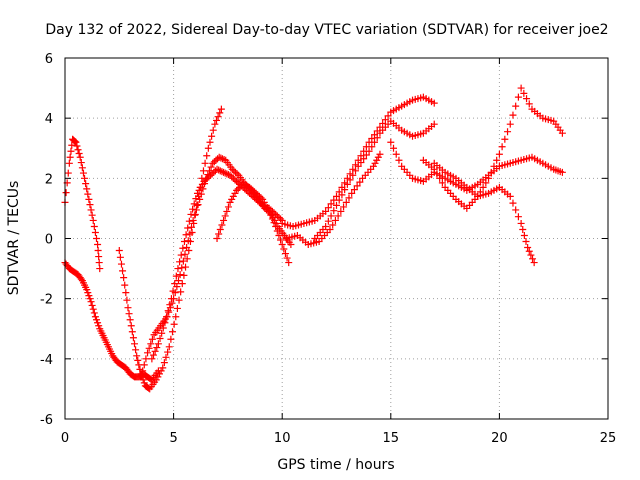 The height and width of the screenshot is (480, 640). What do you see at coordinates (49, 59) in the screenshot?
I see `y-tick-label: 6` at bounding box center [49, 59].